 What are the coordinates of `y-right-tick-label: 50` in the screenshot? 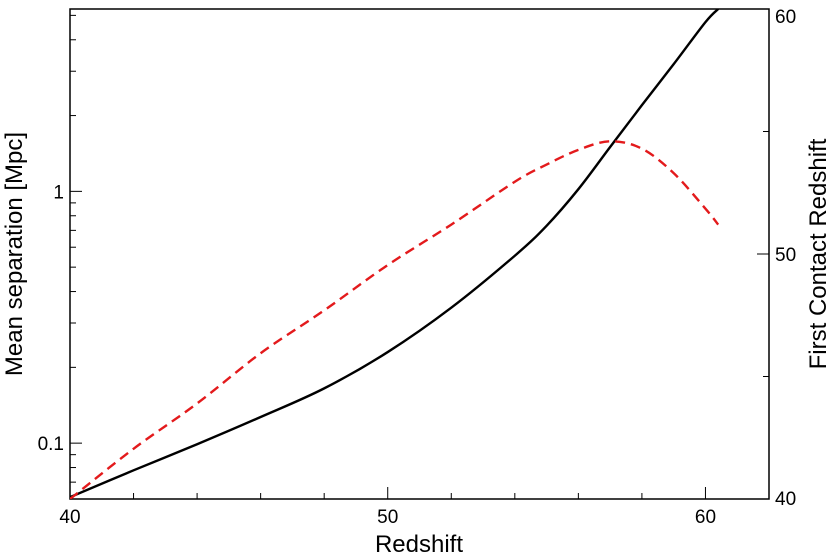 It's located at (785, 255).